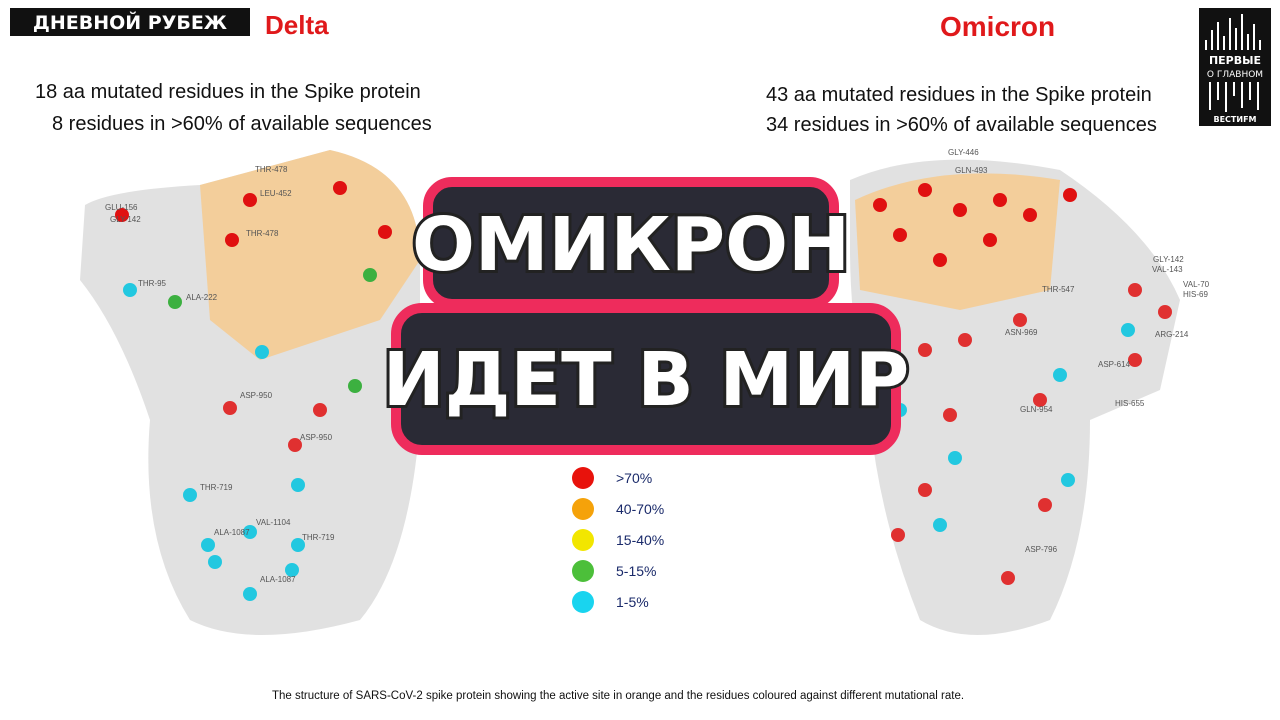 The image size is (1280, 720). I want to click on residue-label: ARG-214, so click(1172, 334).